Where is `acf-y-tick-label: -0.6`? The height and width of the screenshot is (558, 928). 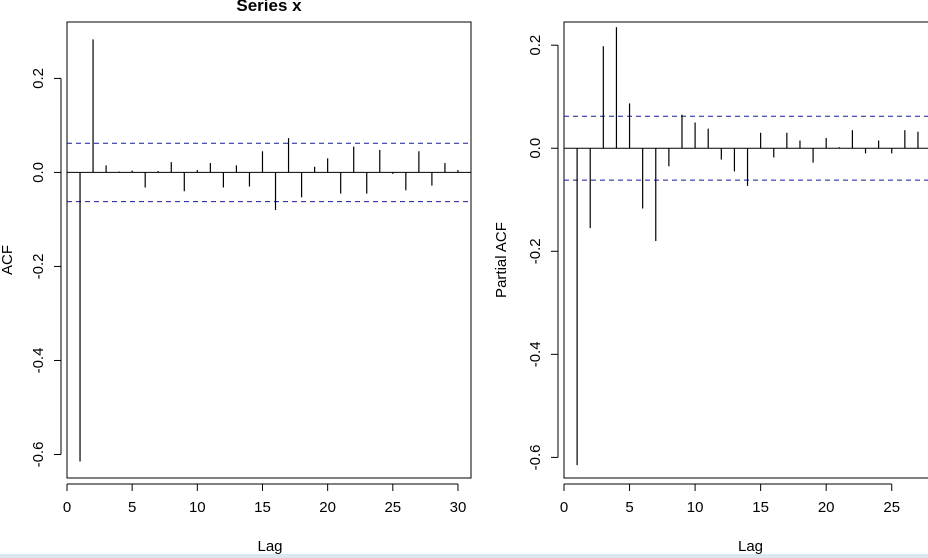 acf-y-tick-label: -0.6 is located at coordinates (38, 455).